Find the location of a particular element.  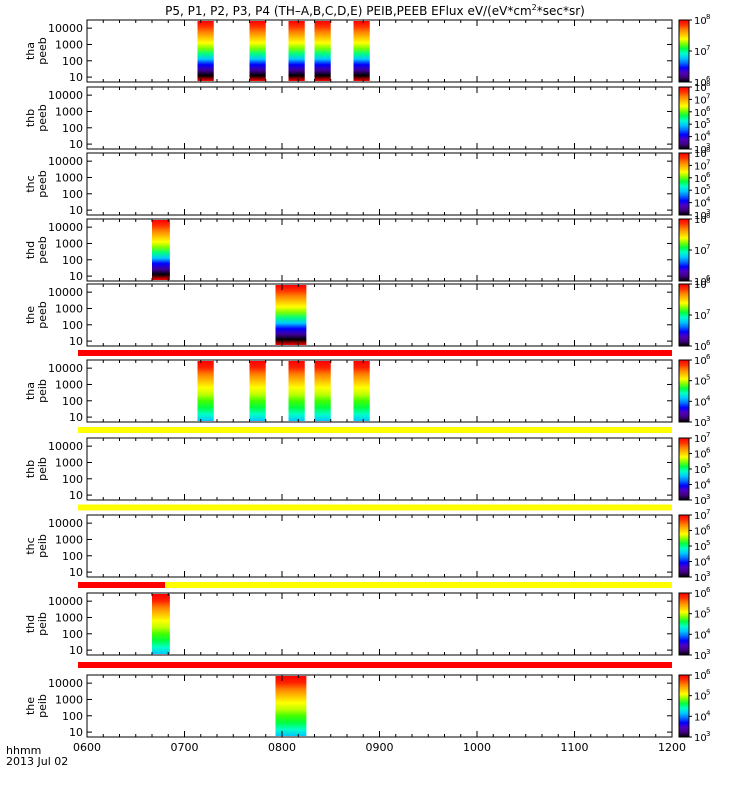

x-tick-label: 1000 is located at coordinates (477, 747).